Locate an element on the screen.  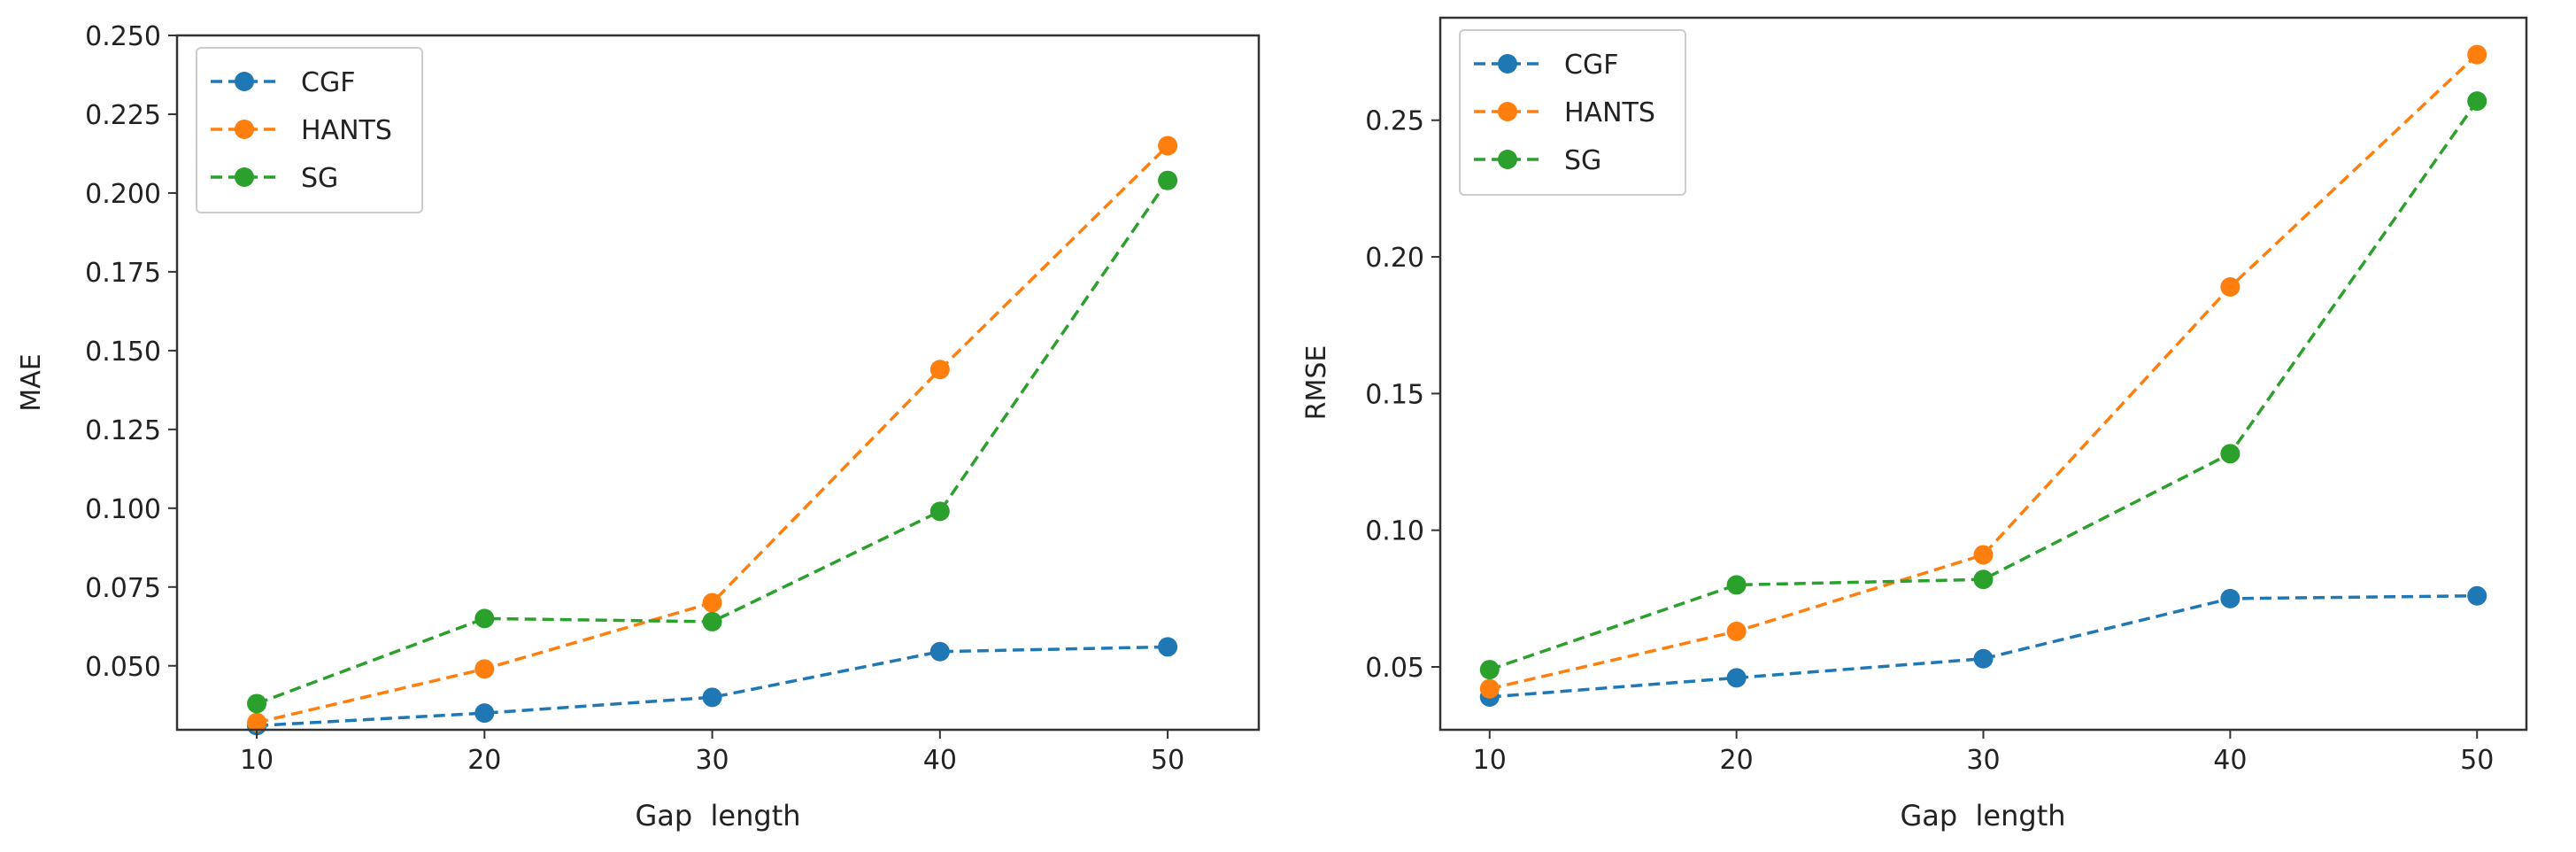
mae-legend-cgf-label: CGF is located at coordinates (328, 82).